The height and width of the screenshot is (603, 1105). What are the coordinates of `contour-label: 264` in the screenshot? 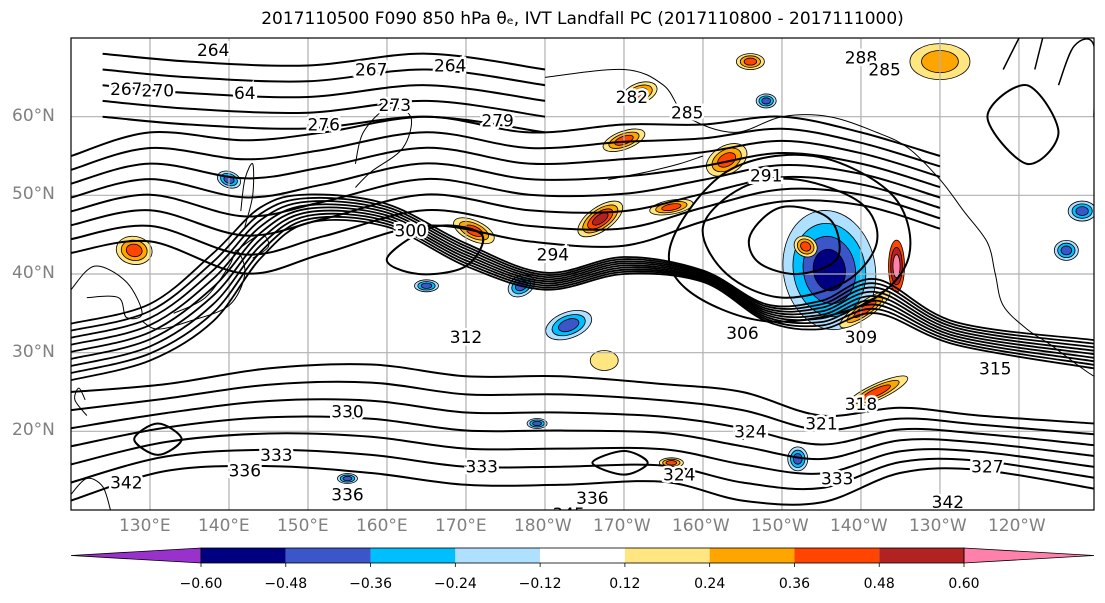 It's located at (213, 51).